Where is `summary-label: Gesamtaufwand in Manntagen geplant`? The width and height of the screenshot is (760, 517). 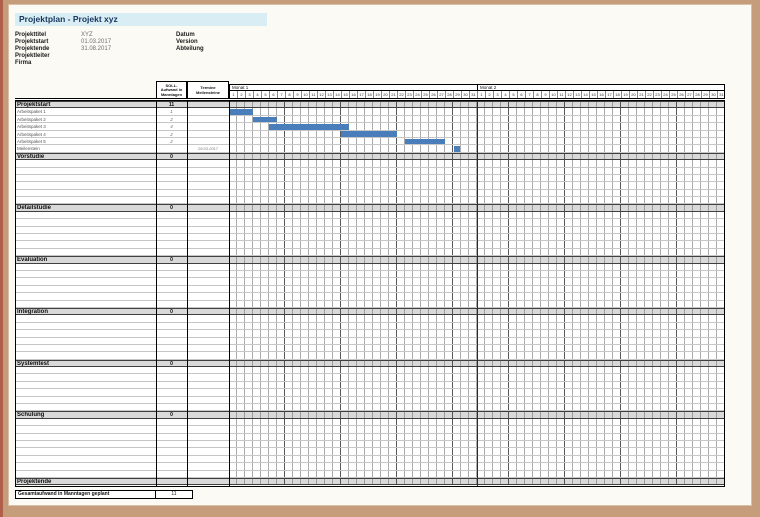 summary-label: Gesamtaufwand in Manntagen geplant is located at coordinates (85, 494).